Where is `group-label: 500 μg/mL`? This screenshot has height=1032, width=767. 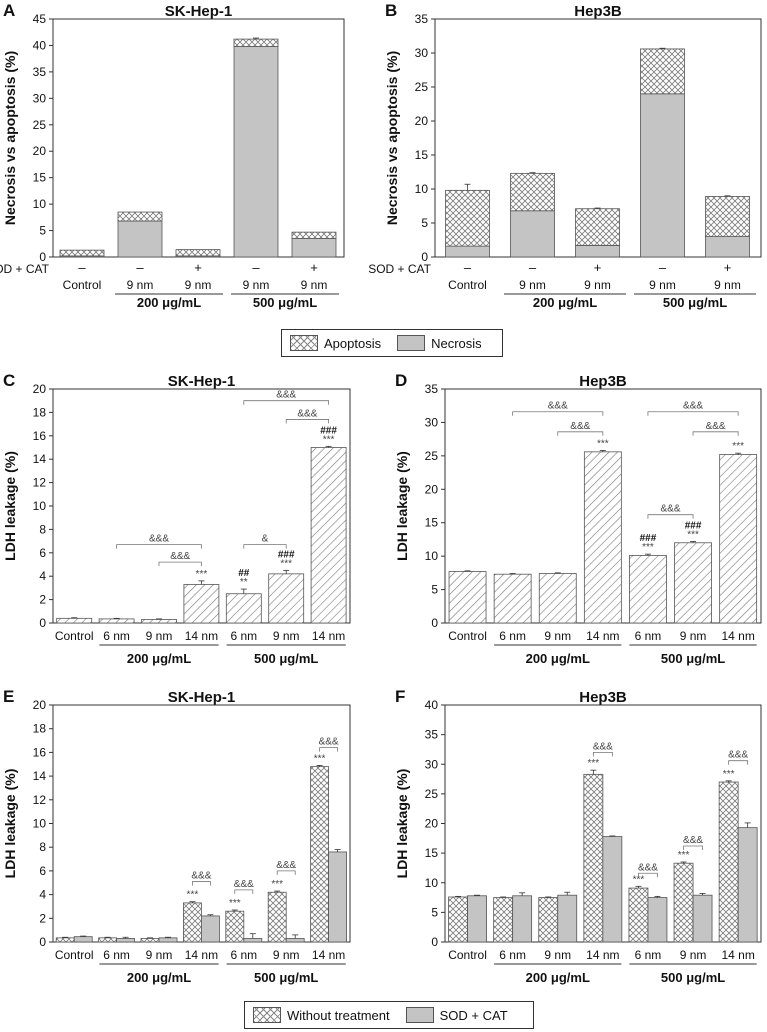 group-label: 500 μg/mL is located at coordinates (693, 977).